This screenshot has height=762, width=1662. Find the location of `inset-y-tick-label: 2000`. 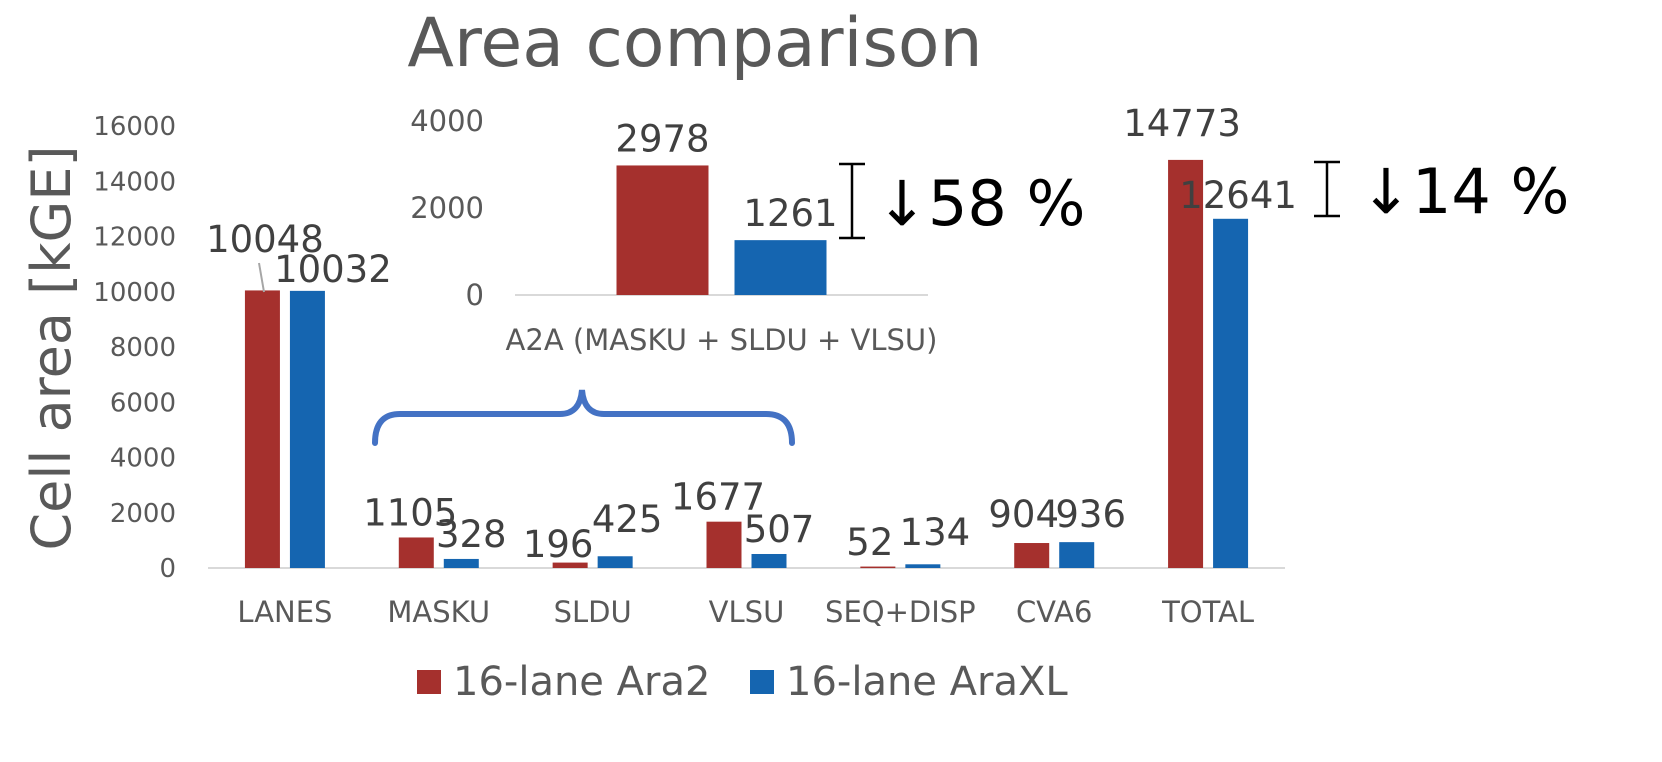

inset-y-tick-label: 2000 is located at coordinates (447, 208).